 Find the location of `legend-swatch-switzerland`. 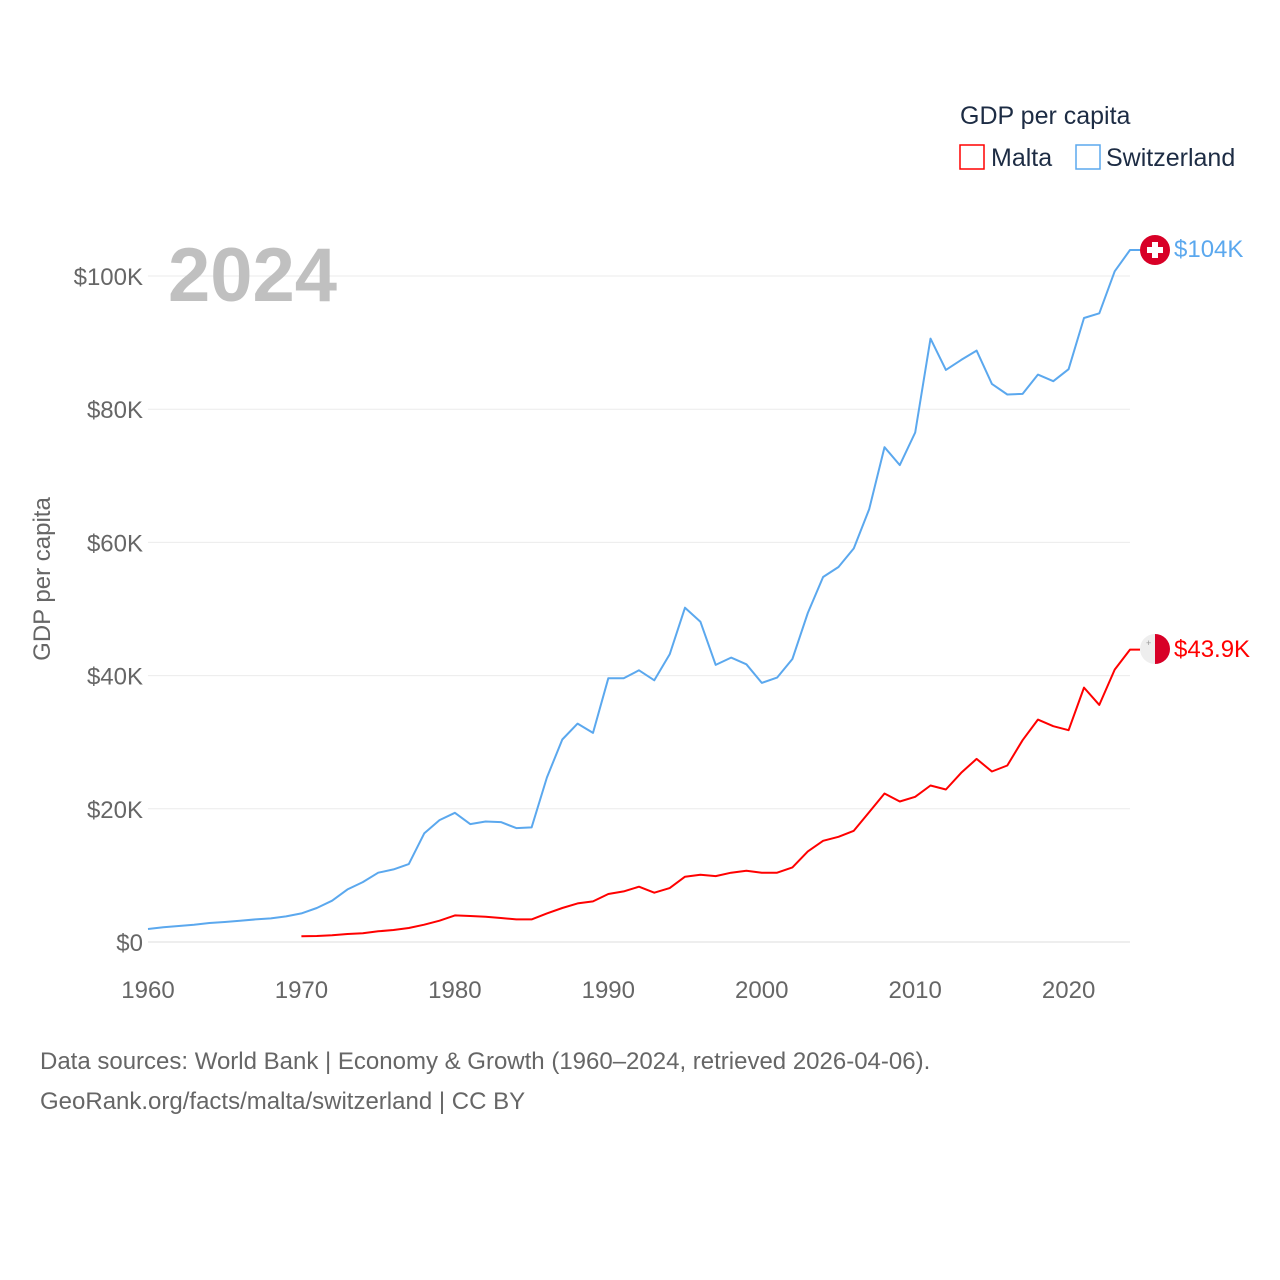

legend-swatch-switzerland is located at coordinates (1088, 157).